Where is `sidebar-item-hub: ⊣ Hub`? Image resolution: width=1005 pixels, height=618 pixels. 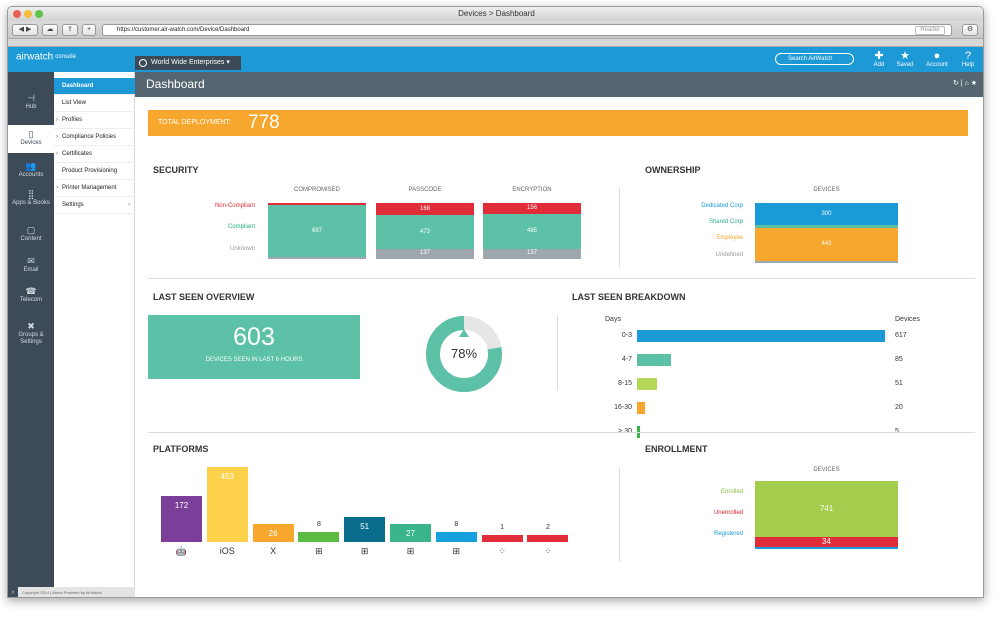
sidebar-item-hub: ⊣ Hub is located at coordinates (31, 103).